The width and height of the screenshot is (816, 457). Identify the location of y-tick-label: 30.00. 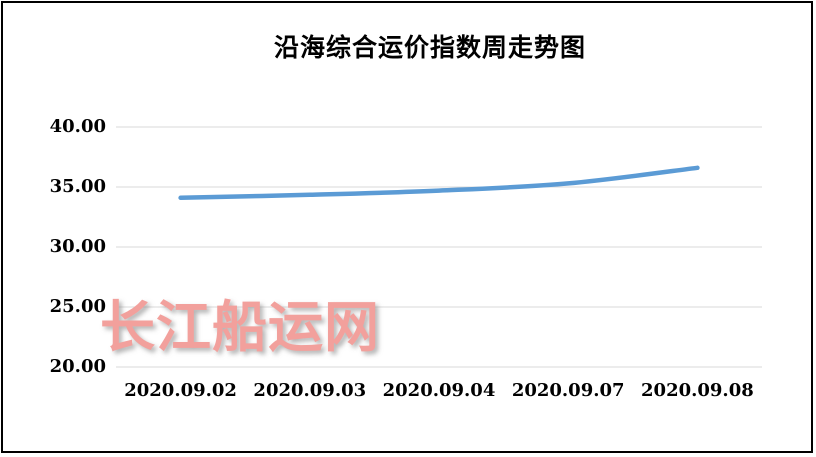
(77, 246).